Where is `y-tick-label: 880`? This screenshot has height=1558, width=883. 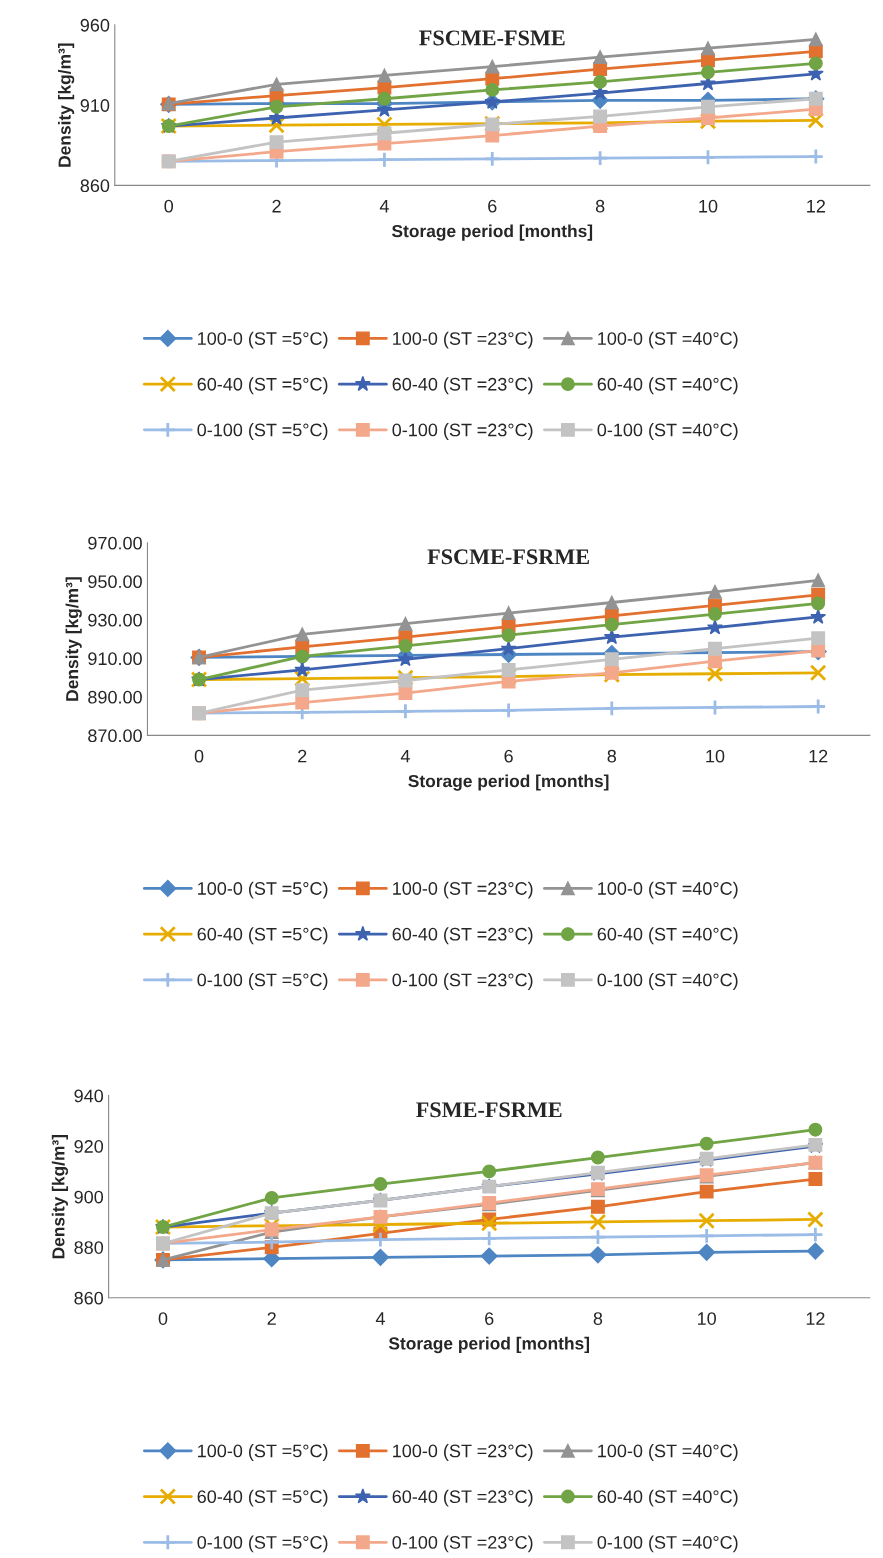 y-tick-label: 880 is located at coordinates (89, 1247).